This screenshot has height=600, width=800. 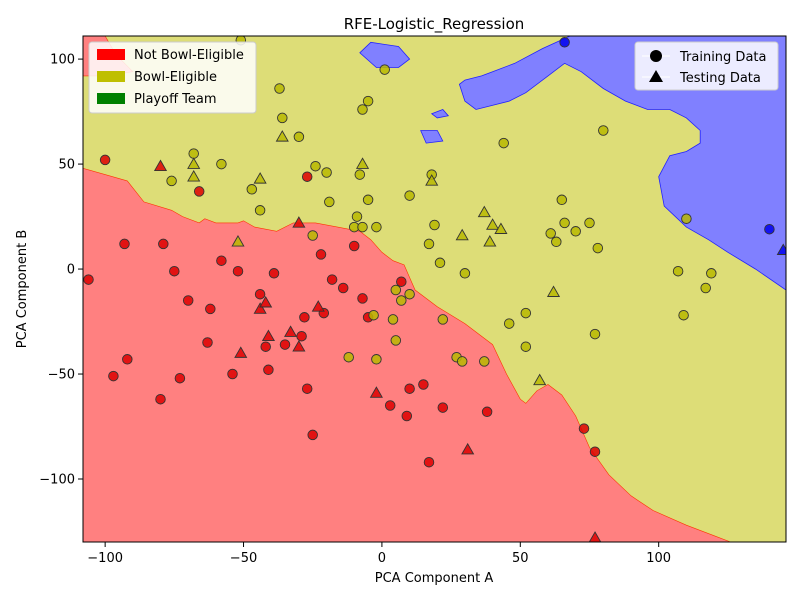 I want to click on legend-label-playoff-team: Playoff Team, so click(x=175, y=99).